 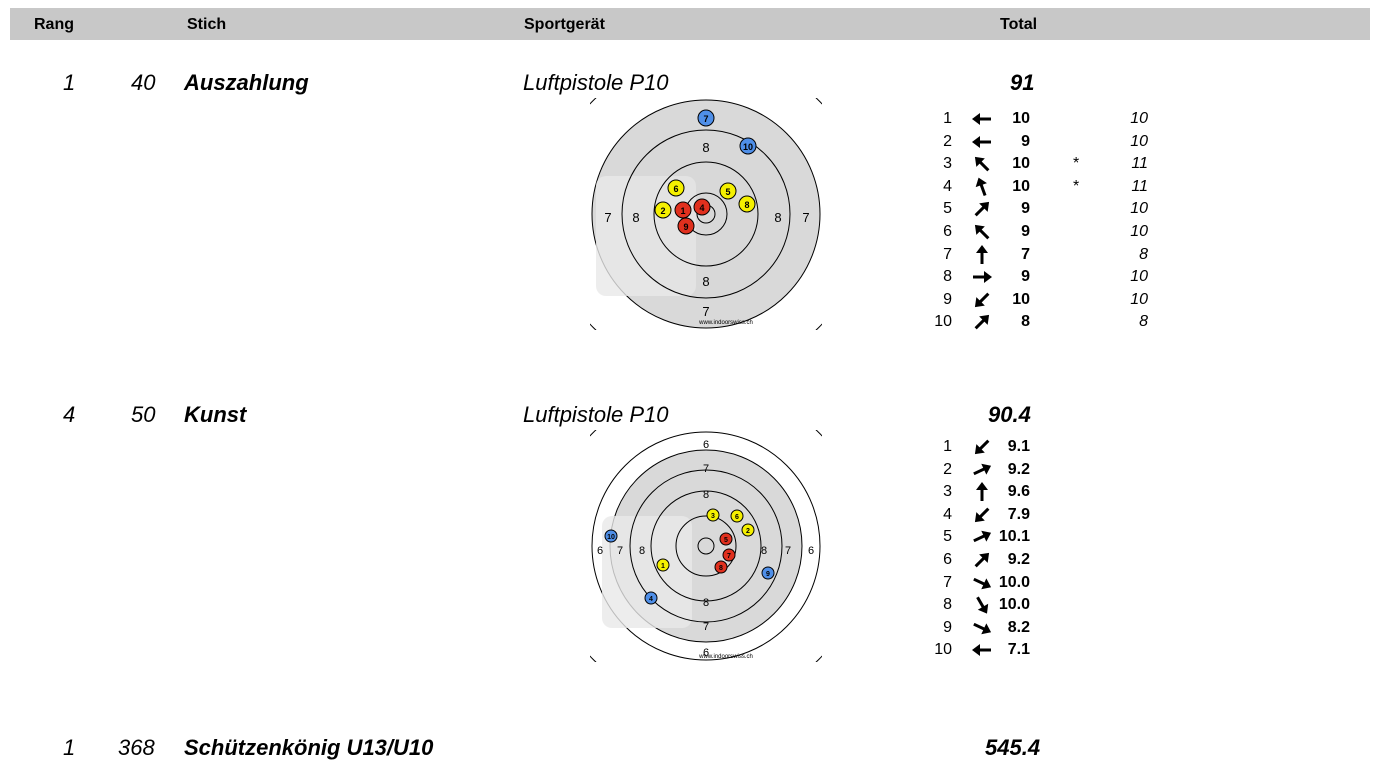 I want to click on hit-marker: 4, so click(x=702, y=207).